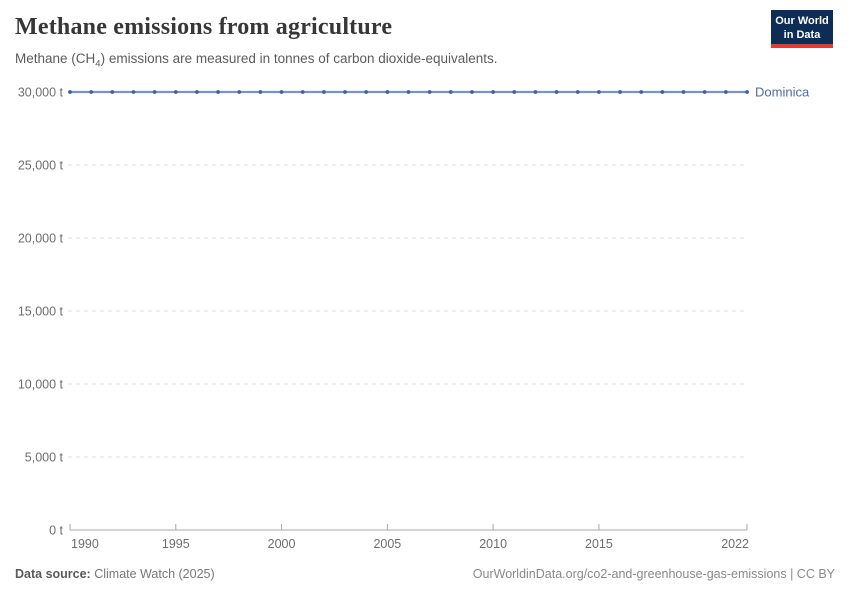  I want to click on data-point-1990, so click(70, 92).